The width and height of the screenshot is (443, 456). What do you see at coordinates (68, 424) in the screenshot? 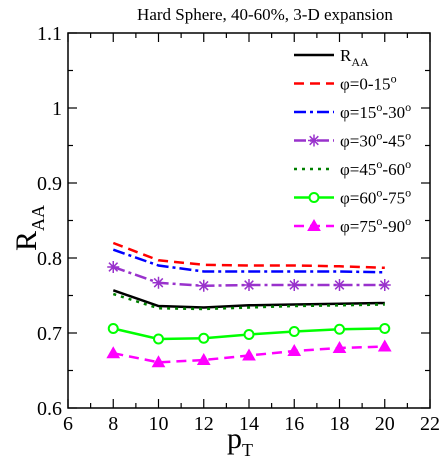
I see `x-tick-label: 6` at bounding box center [68, 424].